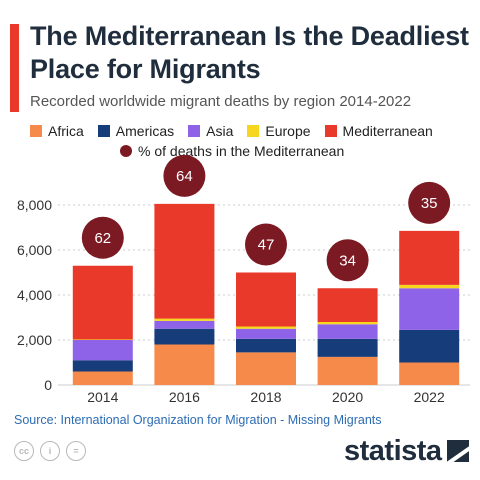 The image size is (480, 480). What do you see at coordinates (50, 451) in the screenshot?
I see `attribution-icon: i` at bounding box center [50, 451].